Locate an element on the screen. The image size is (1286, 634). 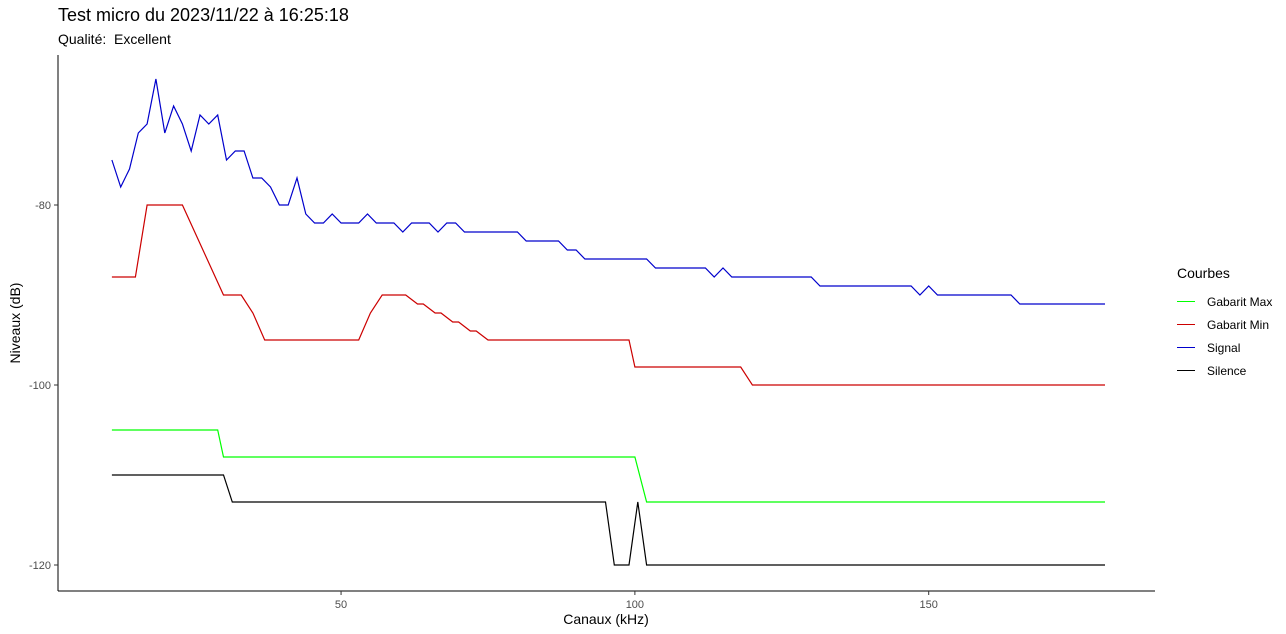
x-axis-label: Canaux (kHz) is located at coordinates (606, 619).